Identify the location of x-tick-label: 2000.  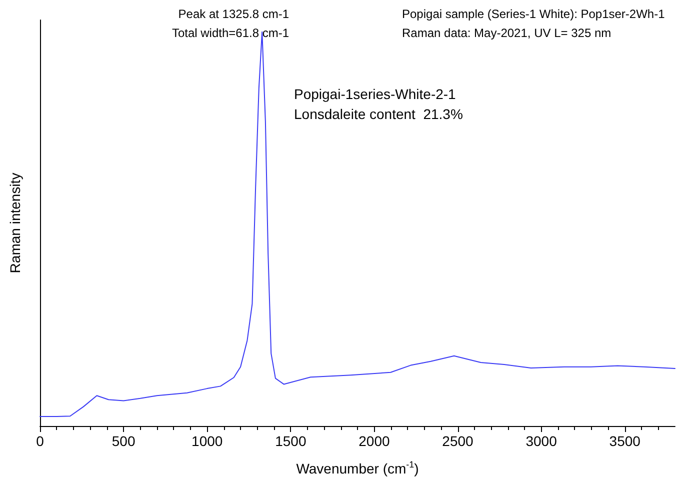
(374, 441).